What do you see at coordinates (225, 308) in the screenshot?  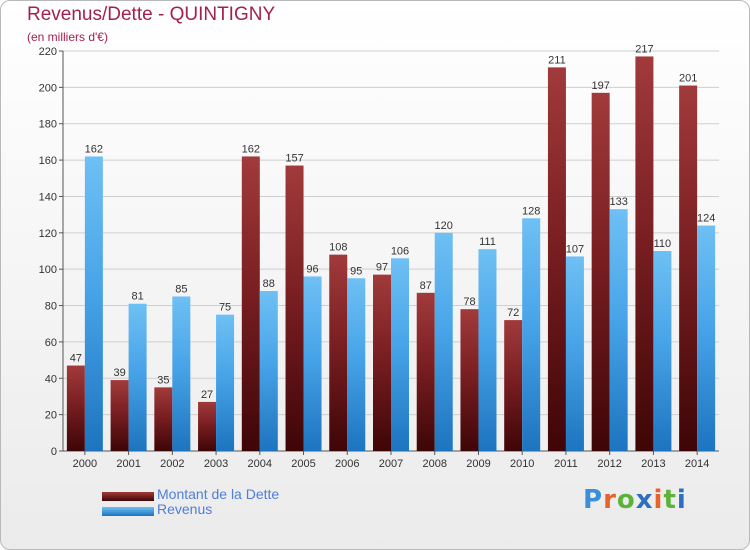 I see `data-label-revenus-2003: 75` at bounding box center [225, 308].